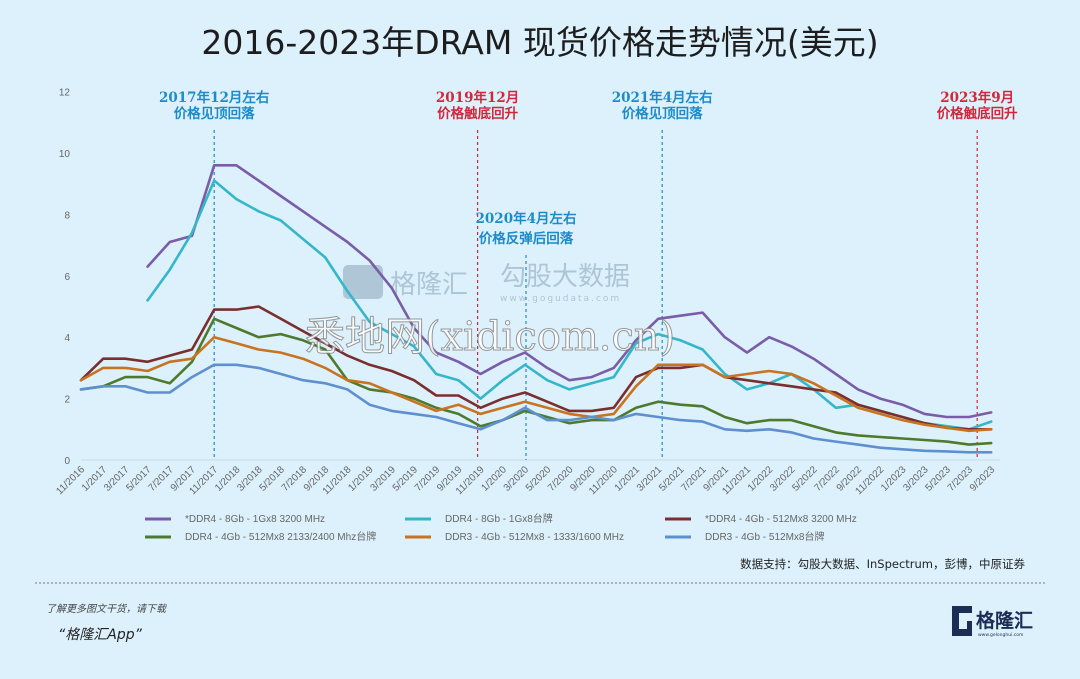 The height and width of the screenshot is (679, 1080). Describe the element at coordinates (429, 285) in the screenshot. I see `gelonghui-watermark: 格隆汇` at that location.